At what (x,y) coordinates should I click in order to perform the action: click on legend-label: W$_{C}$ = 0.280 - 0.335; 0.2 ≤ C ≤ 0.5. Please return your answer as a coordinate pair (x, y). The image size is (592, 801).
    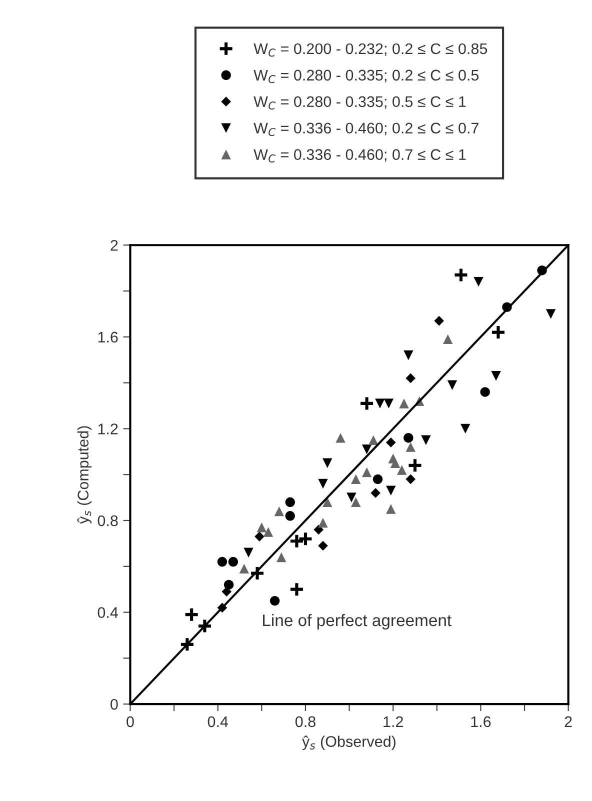
    Looking at the image, I should click on (366, 77).